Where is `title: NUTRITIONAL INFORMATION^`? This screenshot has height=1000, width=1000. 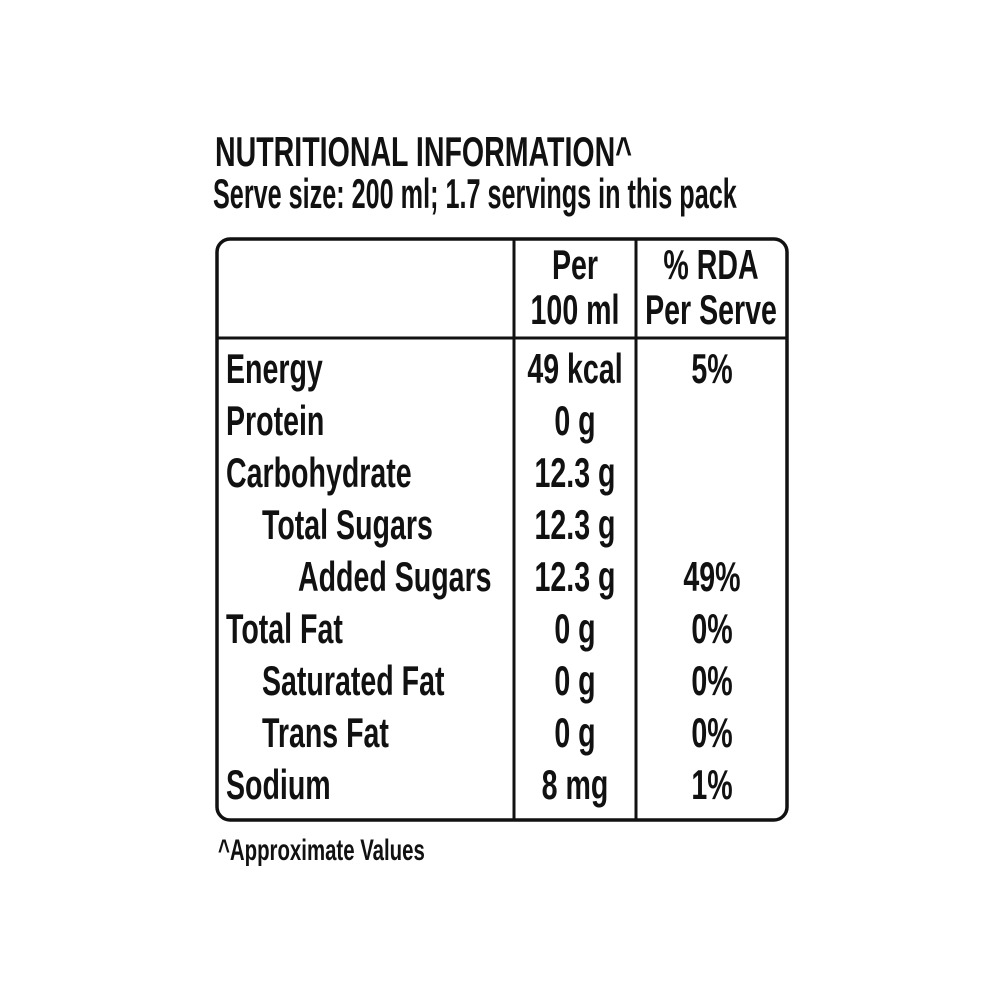
title: NUTRITIONAL INFORMATION^ is located at coordinates (423, 151).